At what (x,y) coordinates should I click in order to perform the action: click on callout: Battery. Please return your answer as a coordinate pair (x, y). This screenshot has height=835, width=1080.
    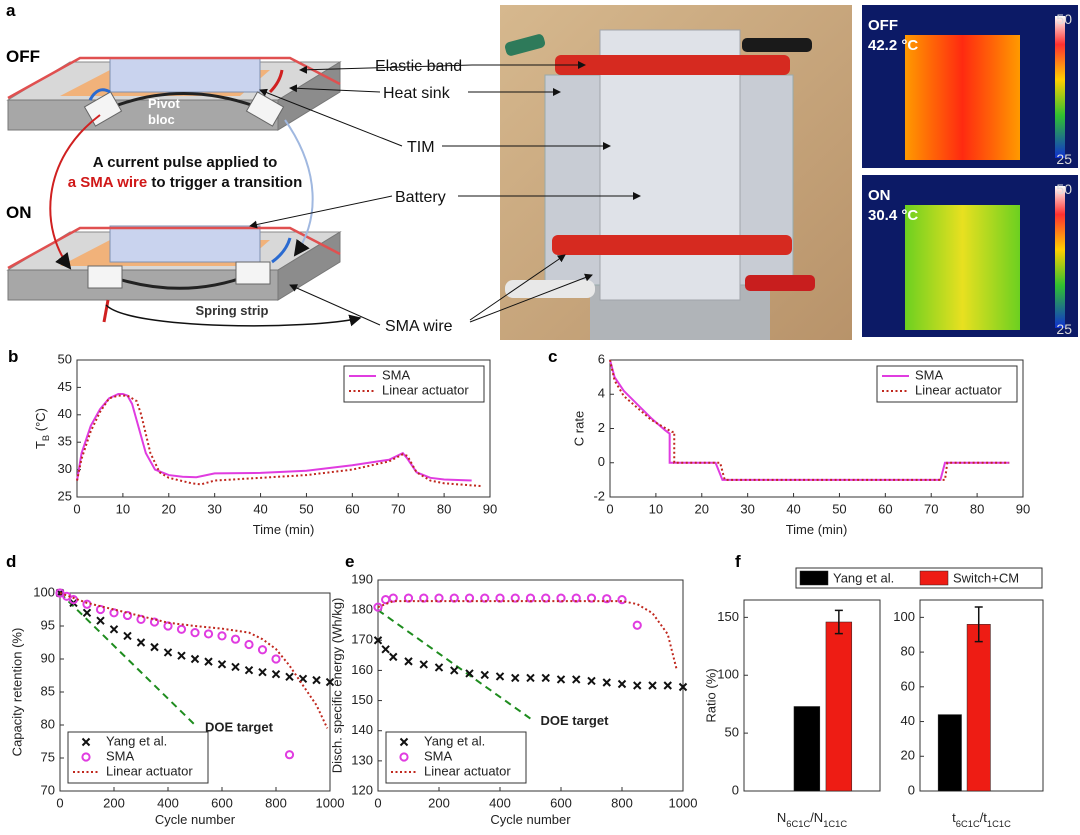
    Looking at the image, I should click on (420, 197).